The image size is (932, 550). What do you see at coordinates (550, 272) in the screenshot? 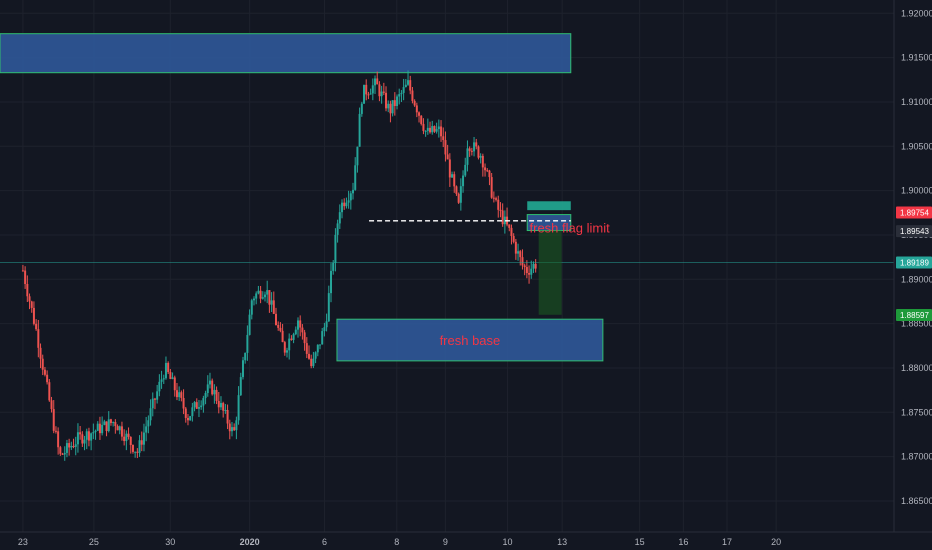
I see `position-reward-zone` at bounding box center [550, 272].